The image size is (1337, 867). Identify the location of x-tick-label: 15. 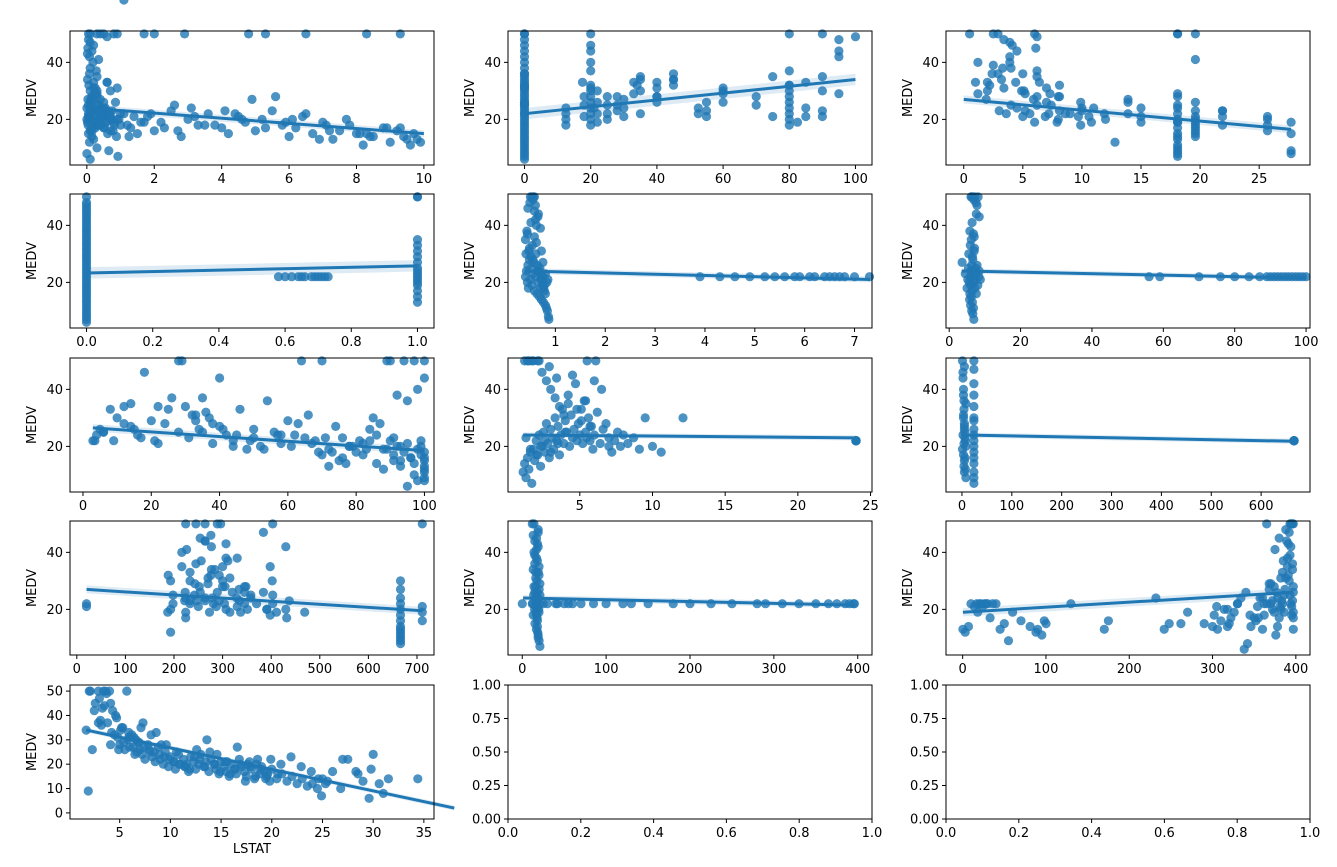
(725, 506).